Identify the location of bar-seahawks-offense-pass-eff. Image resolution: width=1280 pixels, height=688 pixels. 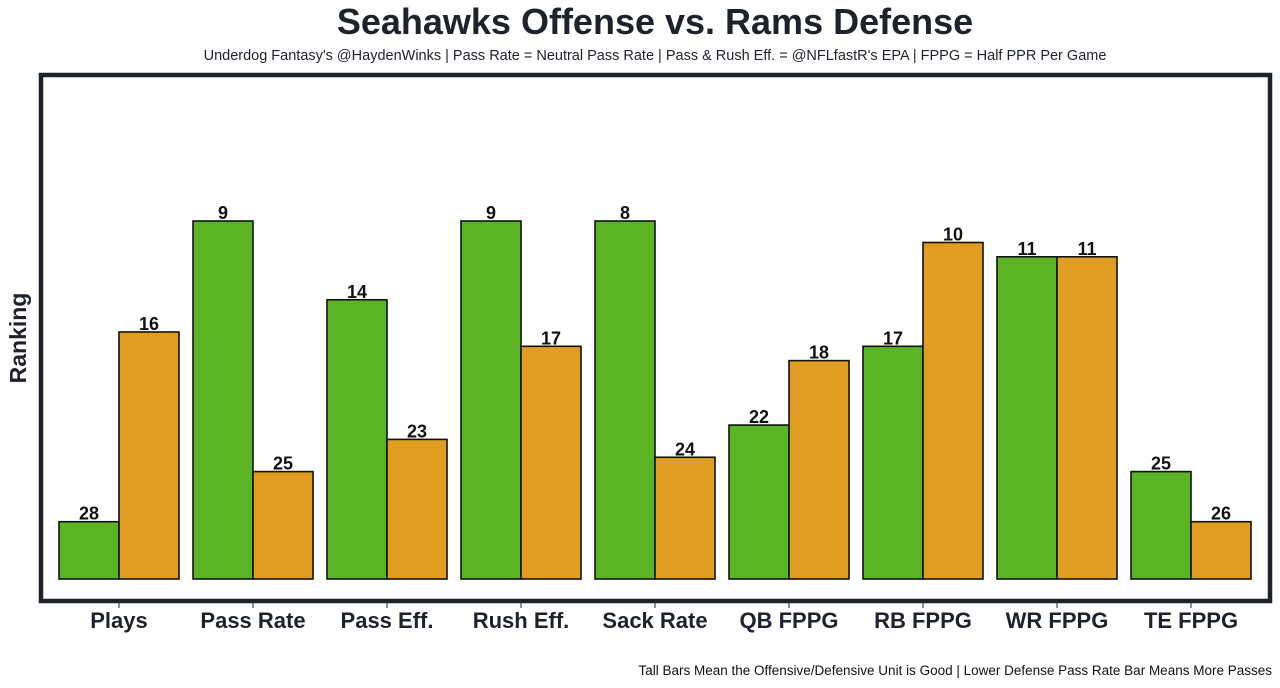
(357, 439).